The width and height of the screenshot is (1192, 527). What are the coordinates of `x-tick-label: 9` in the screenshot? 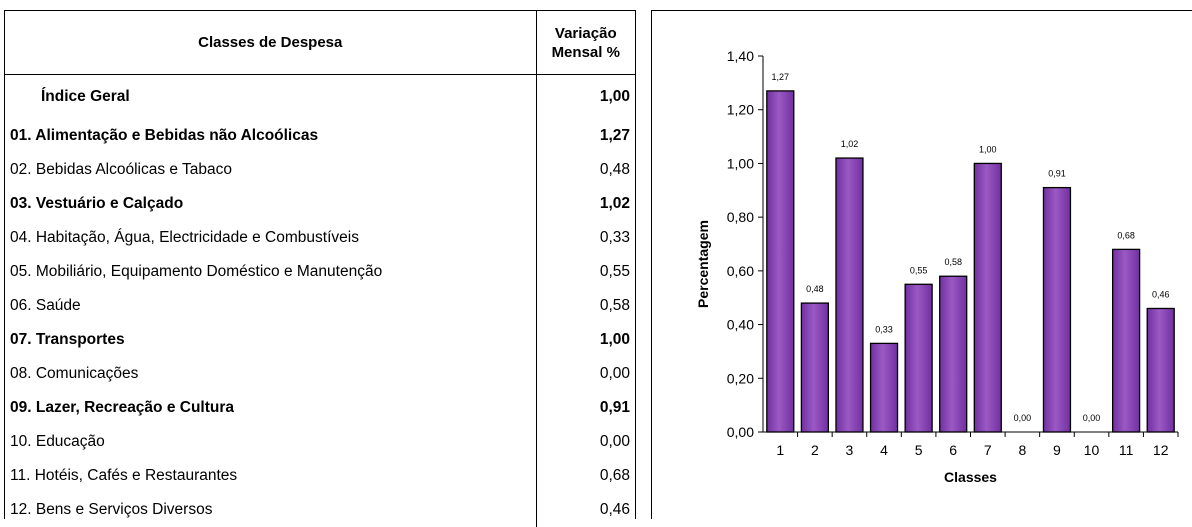 It's located at (1057, 450).